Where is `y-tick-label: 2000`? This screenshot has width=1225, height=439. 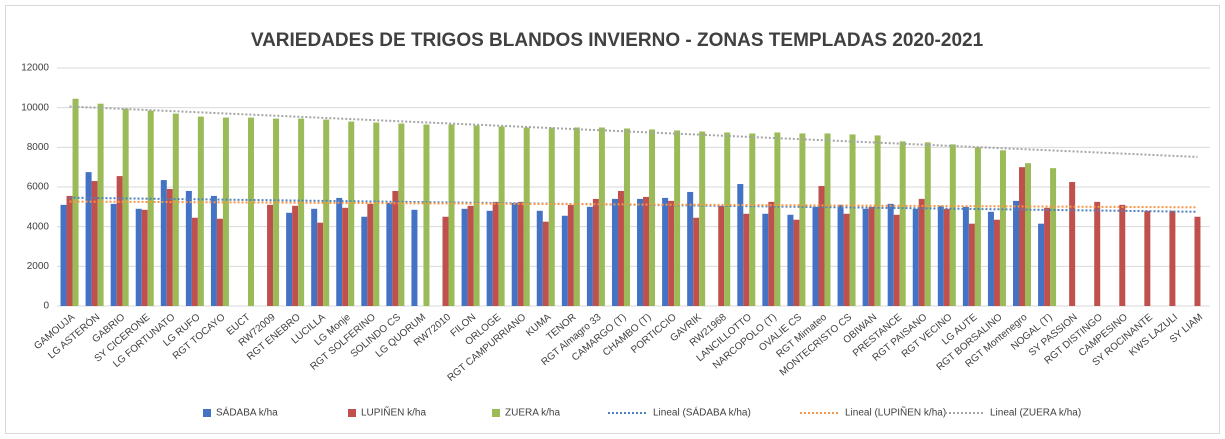
y-tick-label: 2000 is located at coordinates (38, 266).